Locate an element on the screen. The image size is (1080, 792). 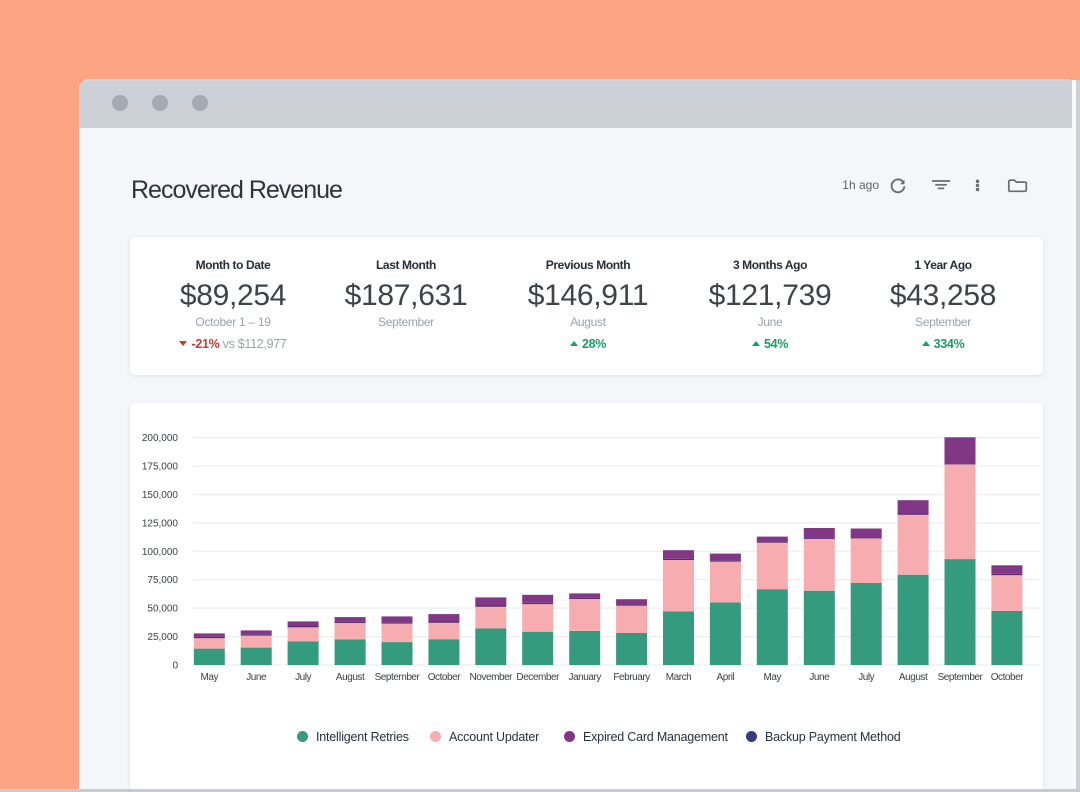
svg-text: 100,000 is located at coordinates (160, 552).